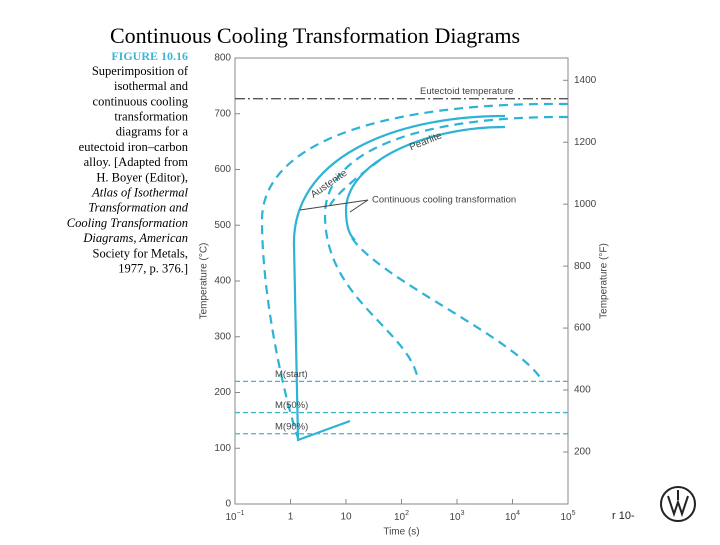  What do you see at coordinates (138, 208) in the screenshot?
I see `caption-line: Transformation and` at bounding box center [138, 208].